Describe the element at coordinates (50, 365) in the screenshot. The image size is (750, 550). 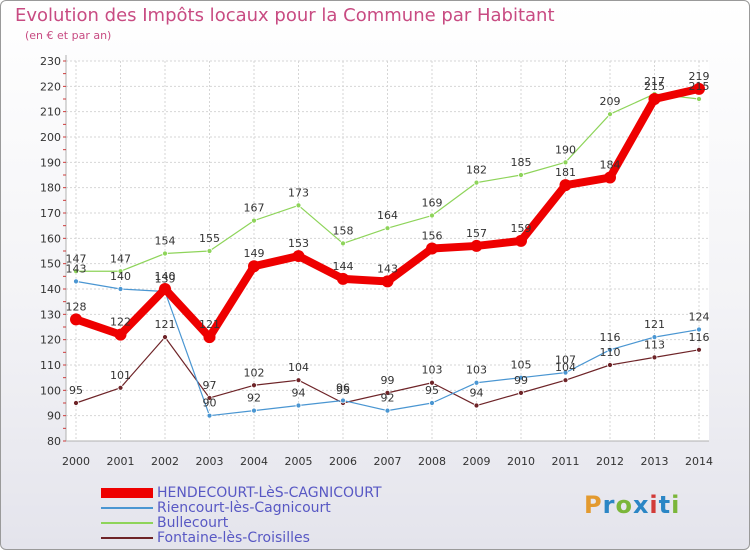
I see `y-tick-label: 110` at that location.